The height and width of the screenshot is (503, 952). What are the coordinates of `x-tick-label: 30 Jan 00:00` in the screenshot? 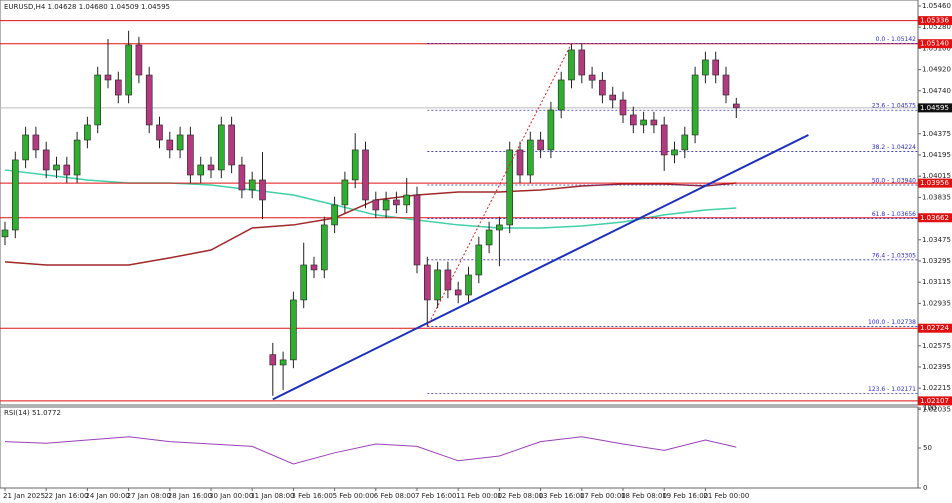 It's located at (231, 496).